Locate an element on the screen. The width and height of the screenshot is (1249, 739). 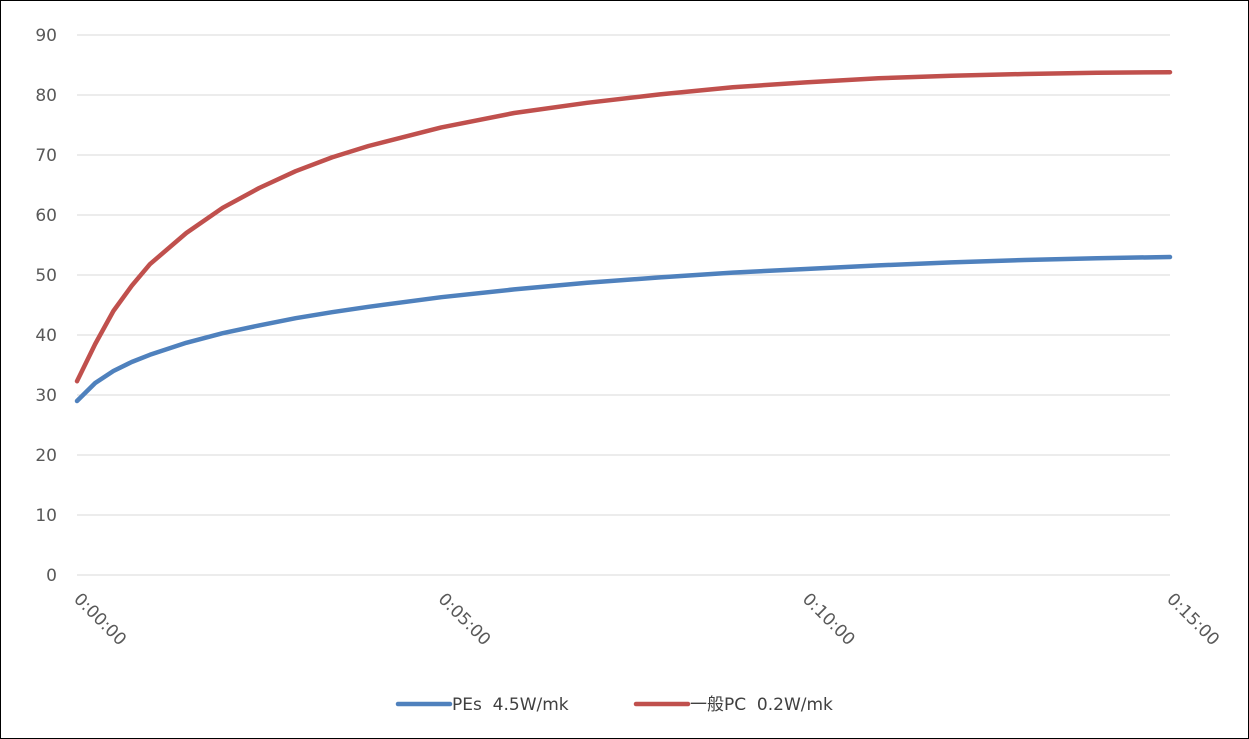
x-tick-label: 0:05:00 is located at coordinates (464, 619).